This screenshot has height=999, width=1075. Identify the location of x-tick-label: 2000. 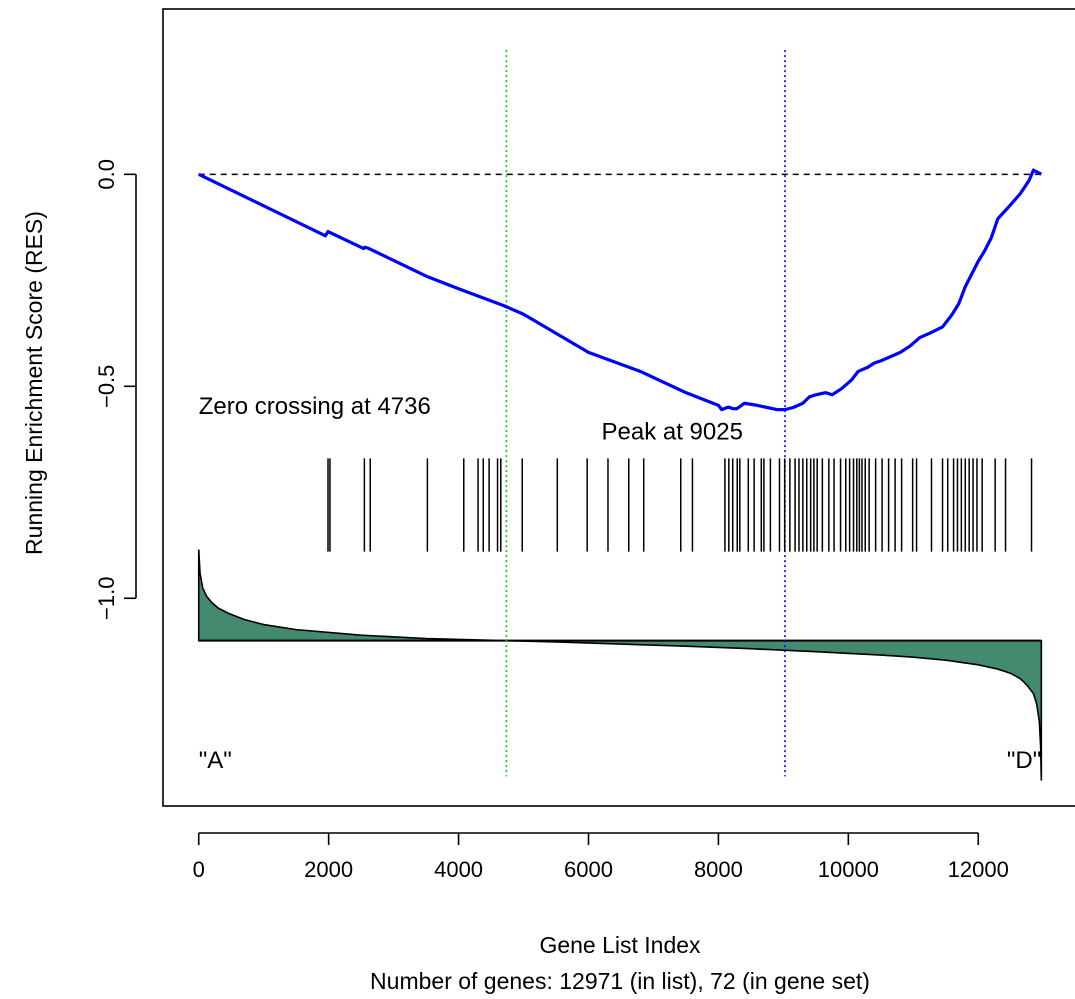
(328, 869).